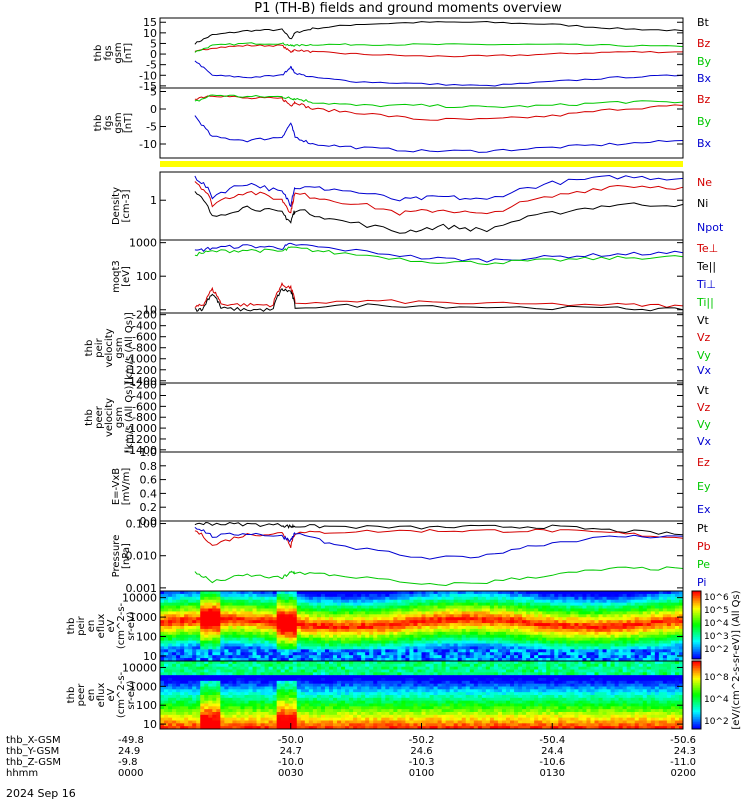 The height and width of the screenshot is (800, 750). Describe the element at coordinates (707, 248) in the screenshot. I see `legend-entry: Te⊥` at that location.